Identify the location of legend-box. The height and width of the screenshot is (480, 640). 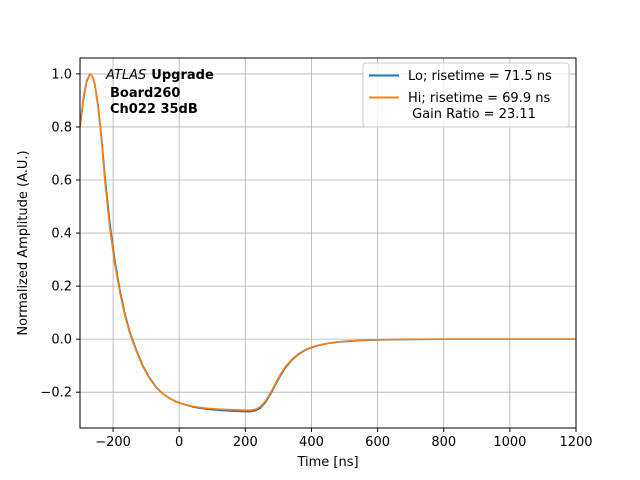
(466, 95).